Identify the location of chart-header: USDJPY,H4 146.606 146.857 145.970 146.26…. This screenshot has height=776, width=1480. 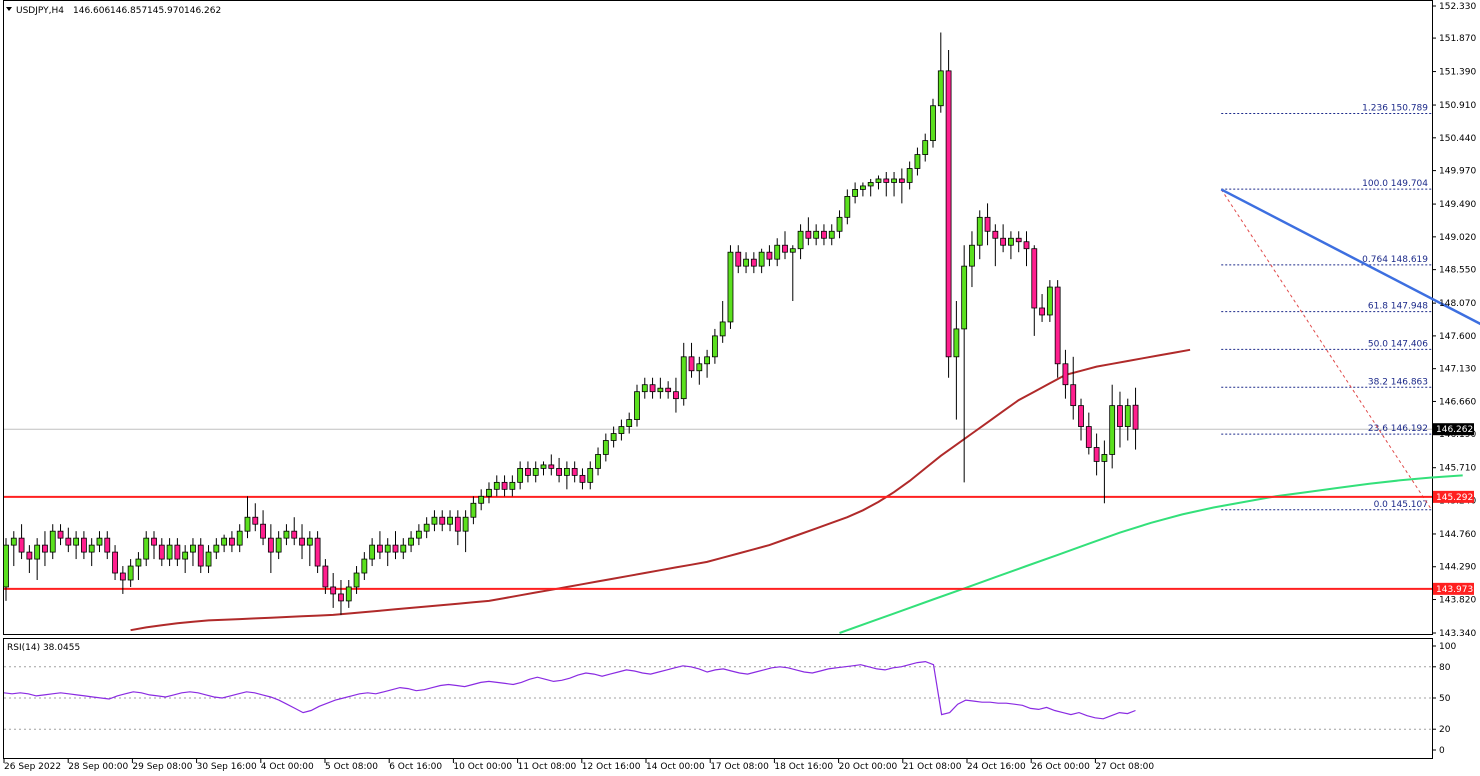
(113, 11).